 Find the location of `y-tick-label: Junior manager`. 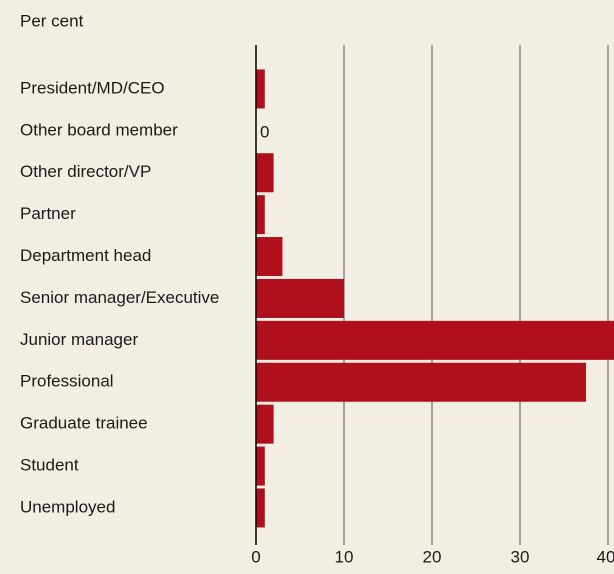

y-tick-label: Junior manager is located at coordinates (79, 339).